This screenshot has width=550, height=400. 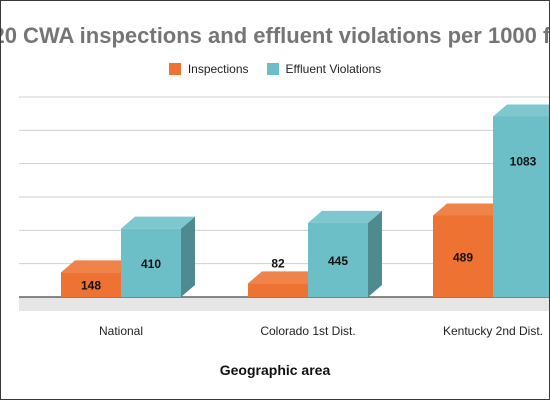 I want to click on data-label-effluent-violations-national: 410, so click(x=151, y=264).